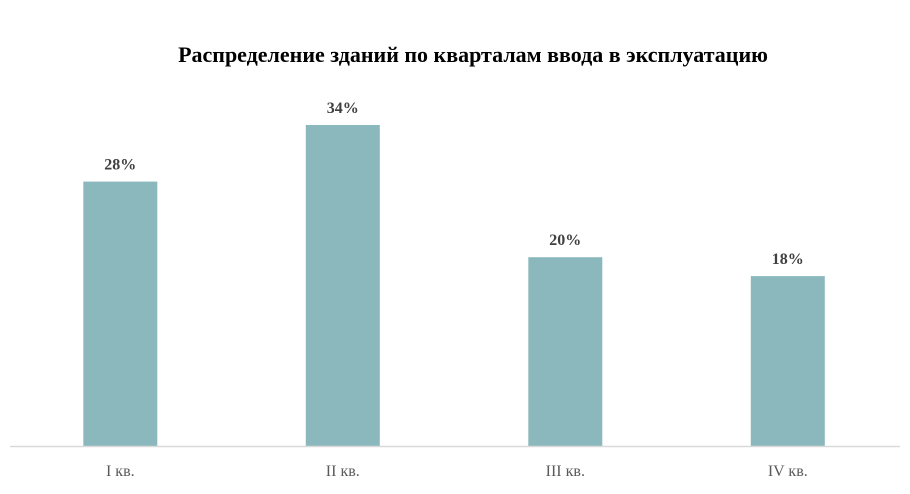 This screenshot has width=910, height=494. What do you see at coordinates (788, 259) in the screenshot?
I see `data-label: 18%` at bounding box center [788, 259].